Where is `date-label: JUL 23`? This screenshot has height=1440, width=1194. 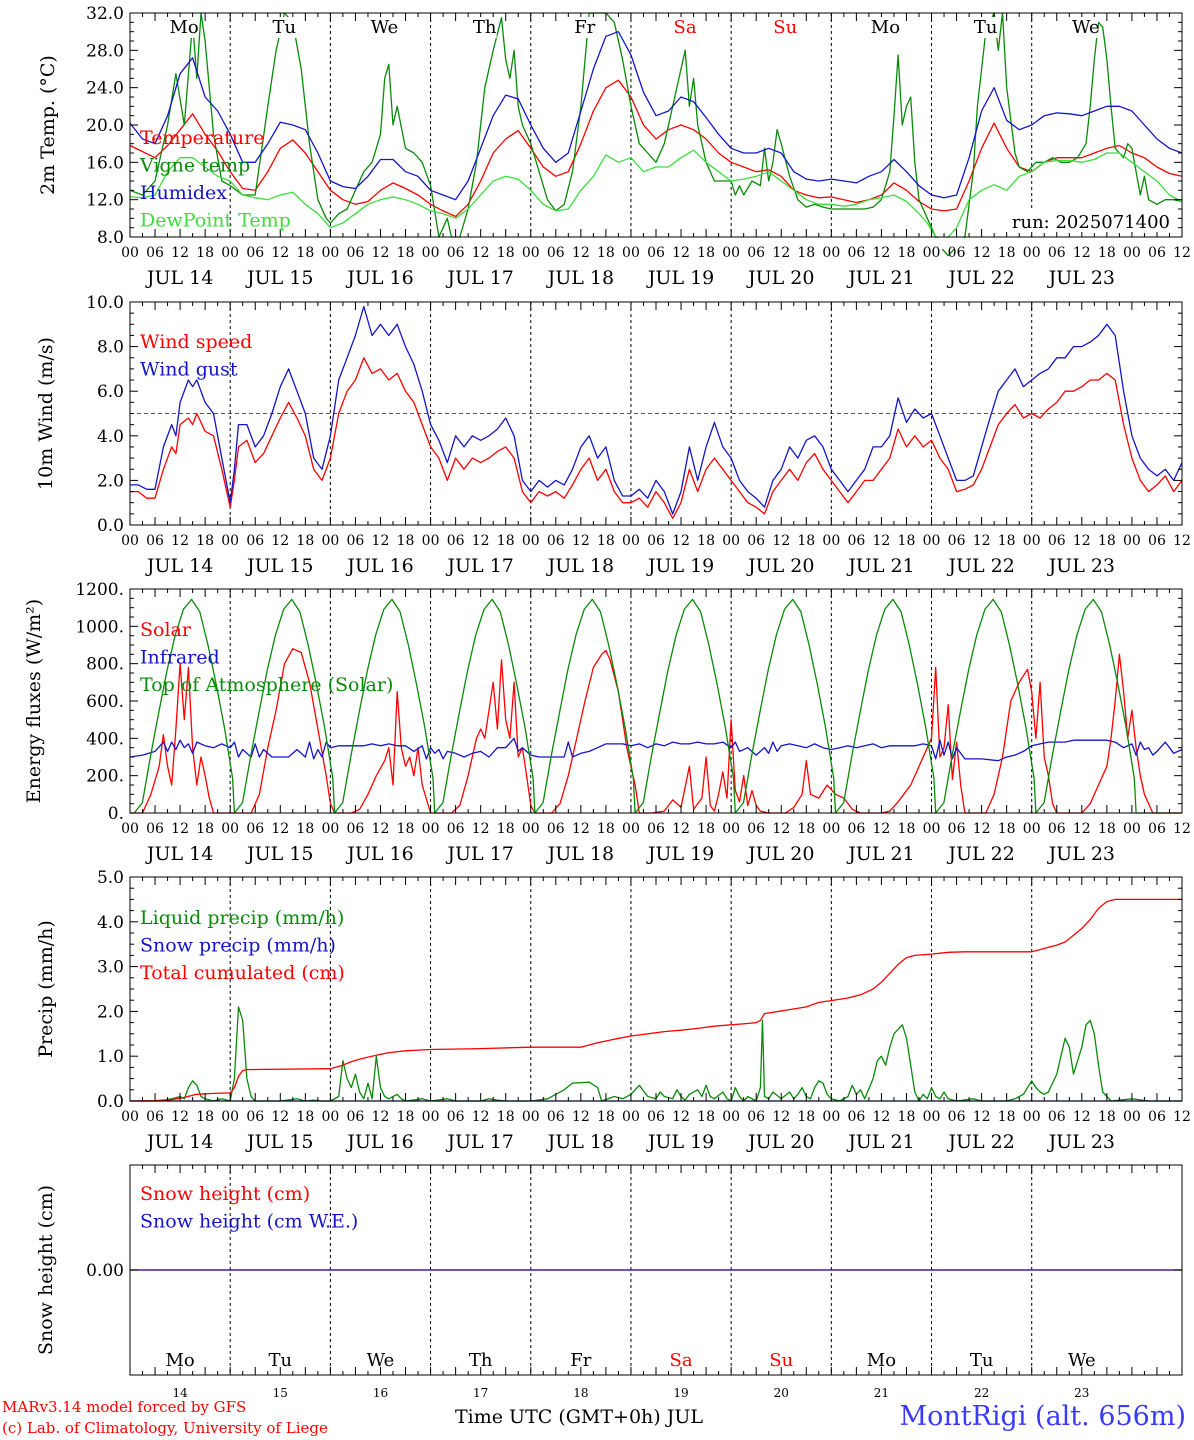
date-label: JUL 23 is located at coordinates (1081, 566).